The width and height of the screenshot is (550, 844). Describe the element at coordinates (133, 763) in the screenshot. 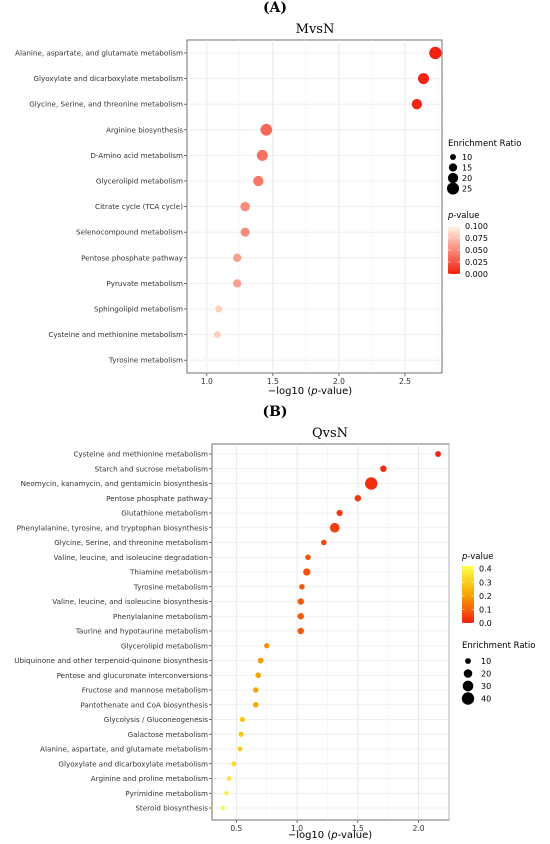

I see `category-label: Glyoxylate and dicarboxylate metabolism` at that location.